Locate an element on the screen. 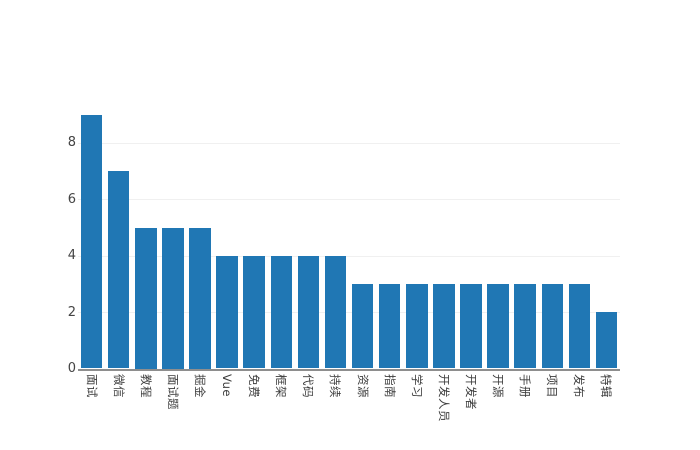 This screenshot has height=450, width=700. x-tick-label: 面试 is located at coordinates (91, 386).